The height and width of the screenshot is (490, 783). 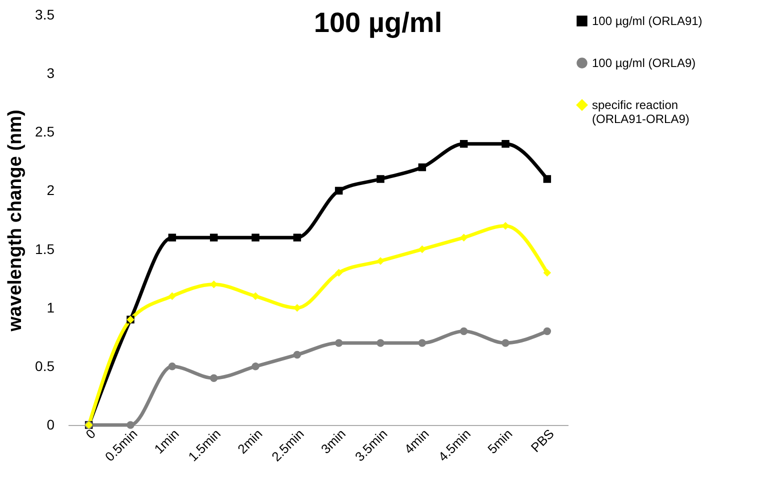 I want to click on y-tick-label: 0.5, so click(x=45, y=366).